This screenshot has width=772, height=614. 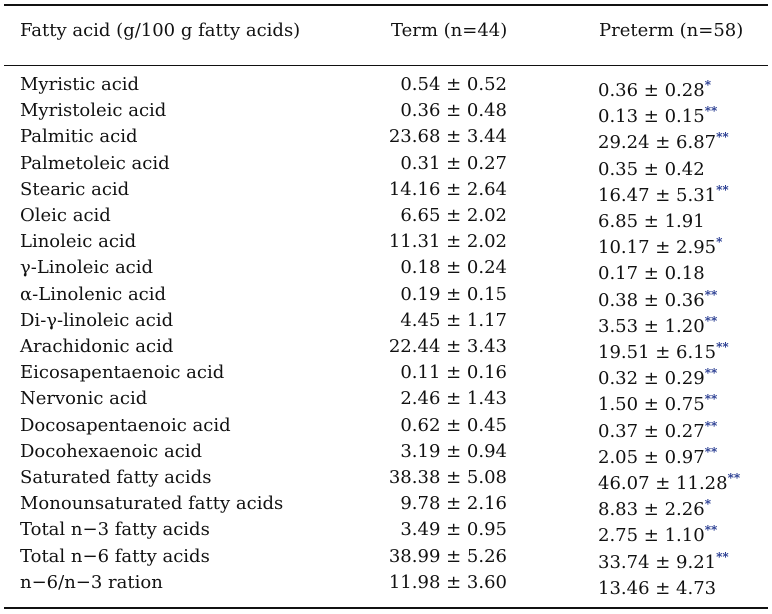 What do you see at coordinates (95, 163) in the screenshot?
I see `fatty-acid-name: Palmetoleic acid` at bounding box center [95, 163].